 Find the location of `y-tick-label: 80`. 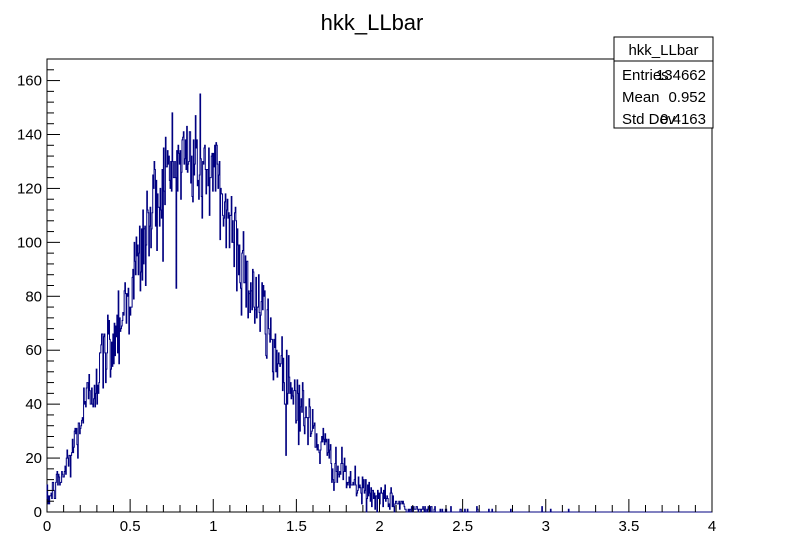

y-tick-label: 80 is located at coordinates (33, 296).